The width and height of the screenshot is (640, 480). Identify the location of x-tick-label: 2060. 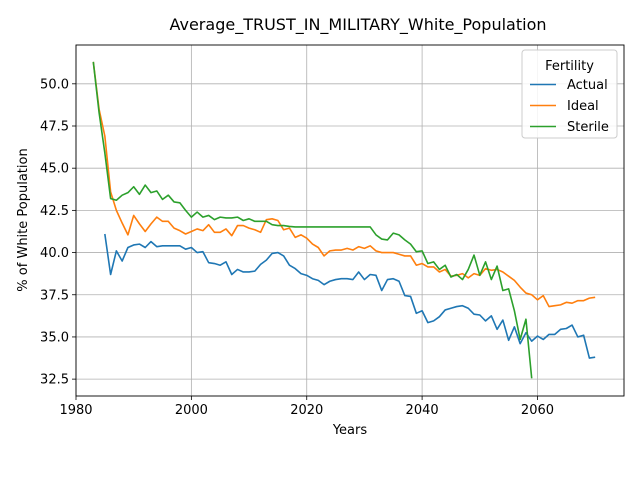
(537, 410).